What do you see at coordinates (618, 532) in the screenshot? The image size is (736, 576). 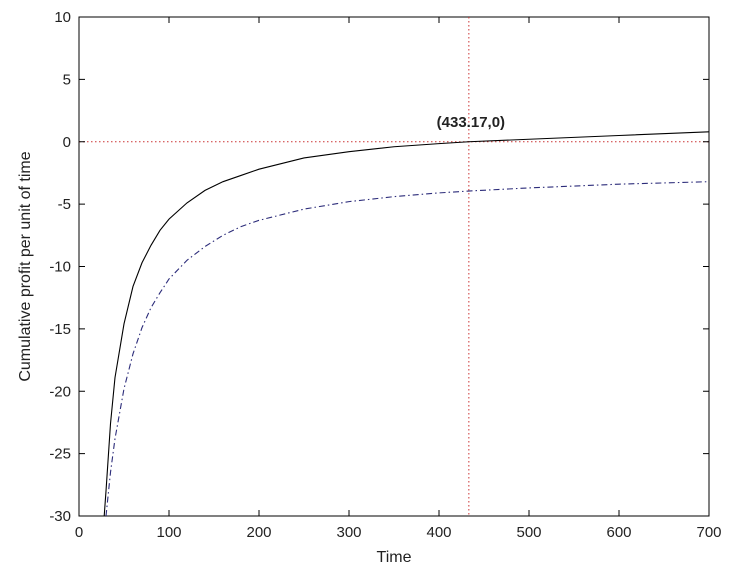 I see `x-tick-label: 600` at bounding box center [618, 532].